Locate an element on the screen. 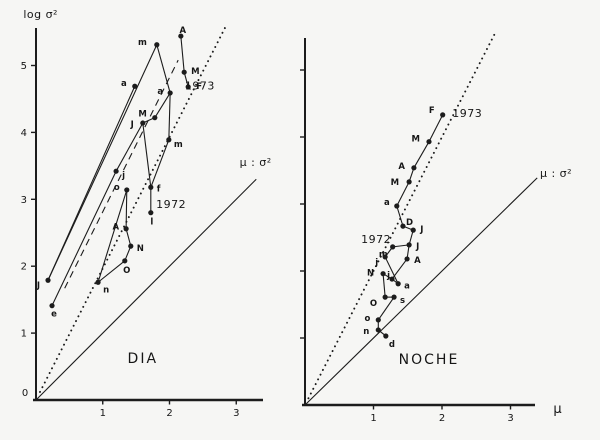  point-label: D is located at coordinates (409, 223).